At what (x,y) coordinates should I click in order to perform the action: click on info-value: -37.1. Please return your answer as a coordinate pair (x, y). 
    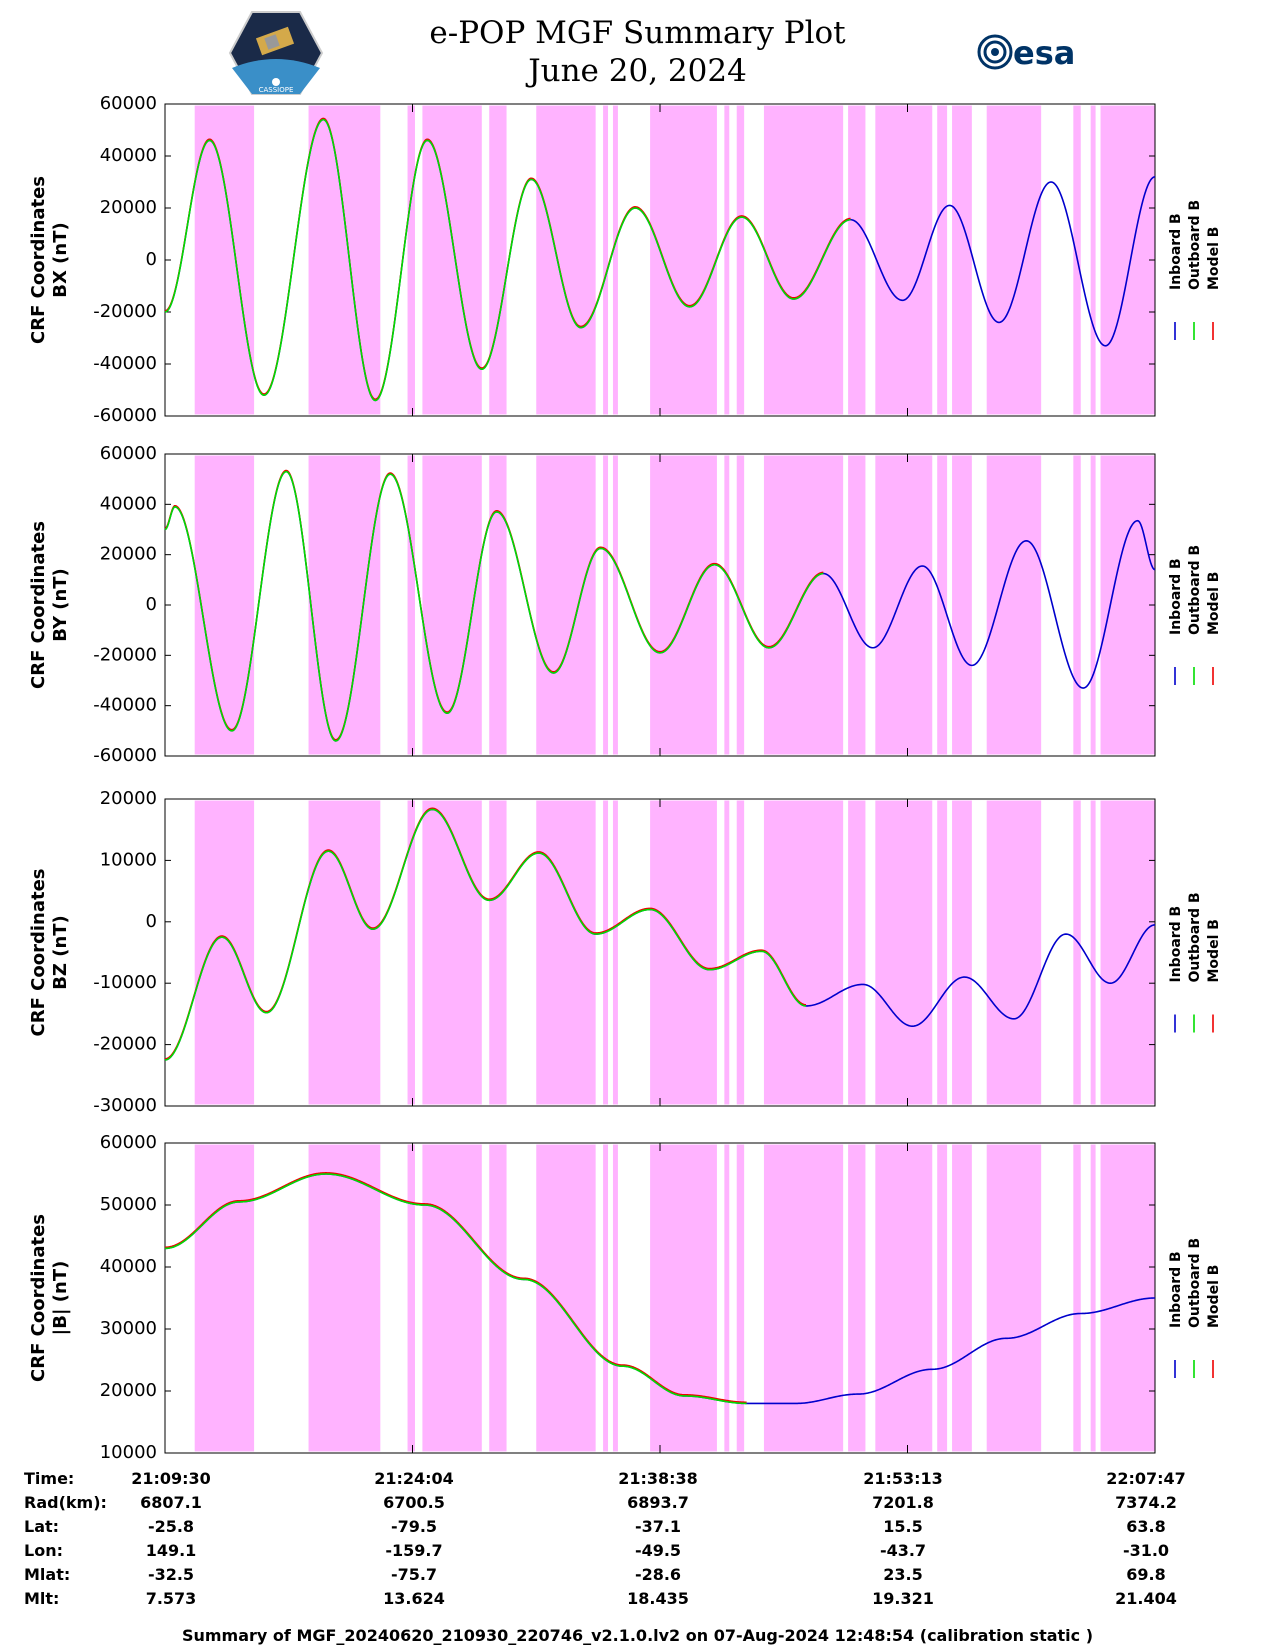
    Looking at the image, I should click on (658, 1526).